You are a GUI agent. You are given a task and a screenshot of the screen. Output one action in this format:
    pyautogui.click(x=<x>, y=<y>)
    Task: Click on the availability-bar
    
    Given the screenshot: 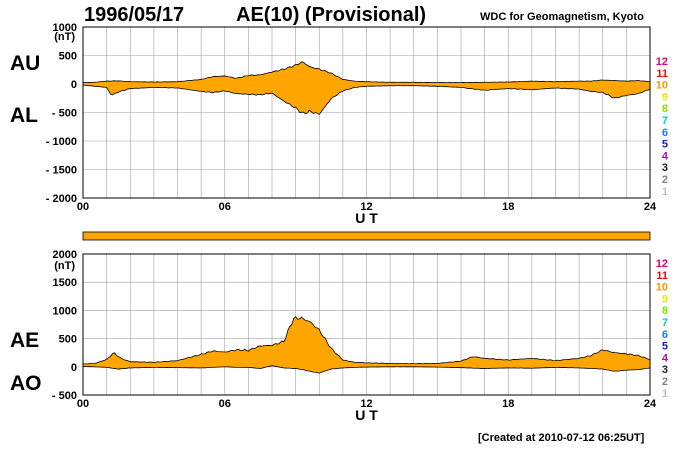 What is the action you would take?
    pyautogui.click(x=366, y=236)
    